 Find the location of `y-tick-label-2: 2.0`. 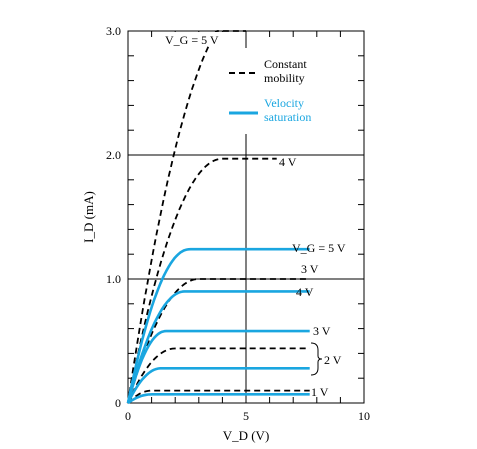

y-tick-label-2: 2.0 is located at coordinates (113, 155).